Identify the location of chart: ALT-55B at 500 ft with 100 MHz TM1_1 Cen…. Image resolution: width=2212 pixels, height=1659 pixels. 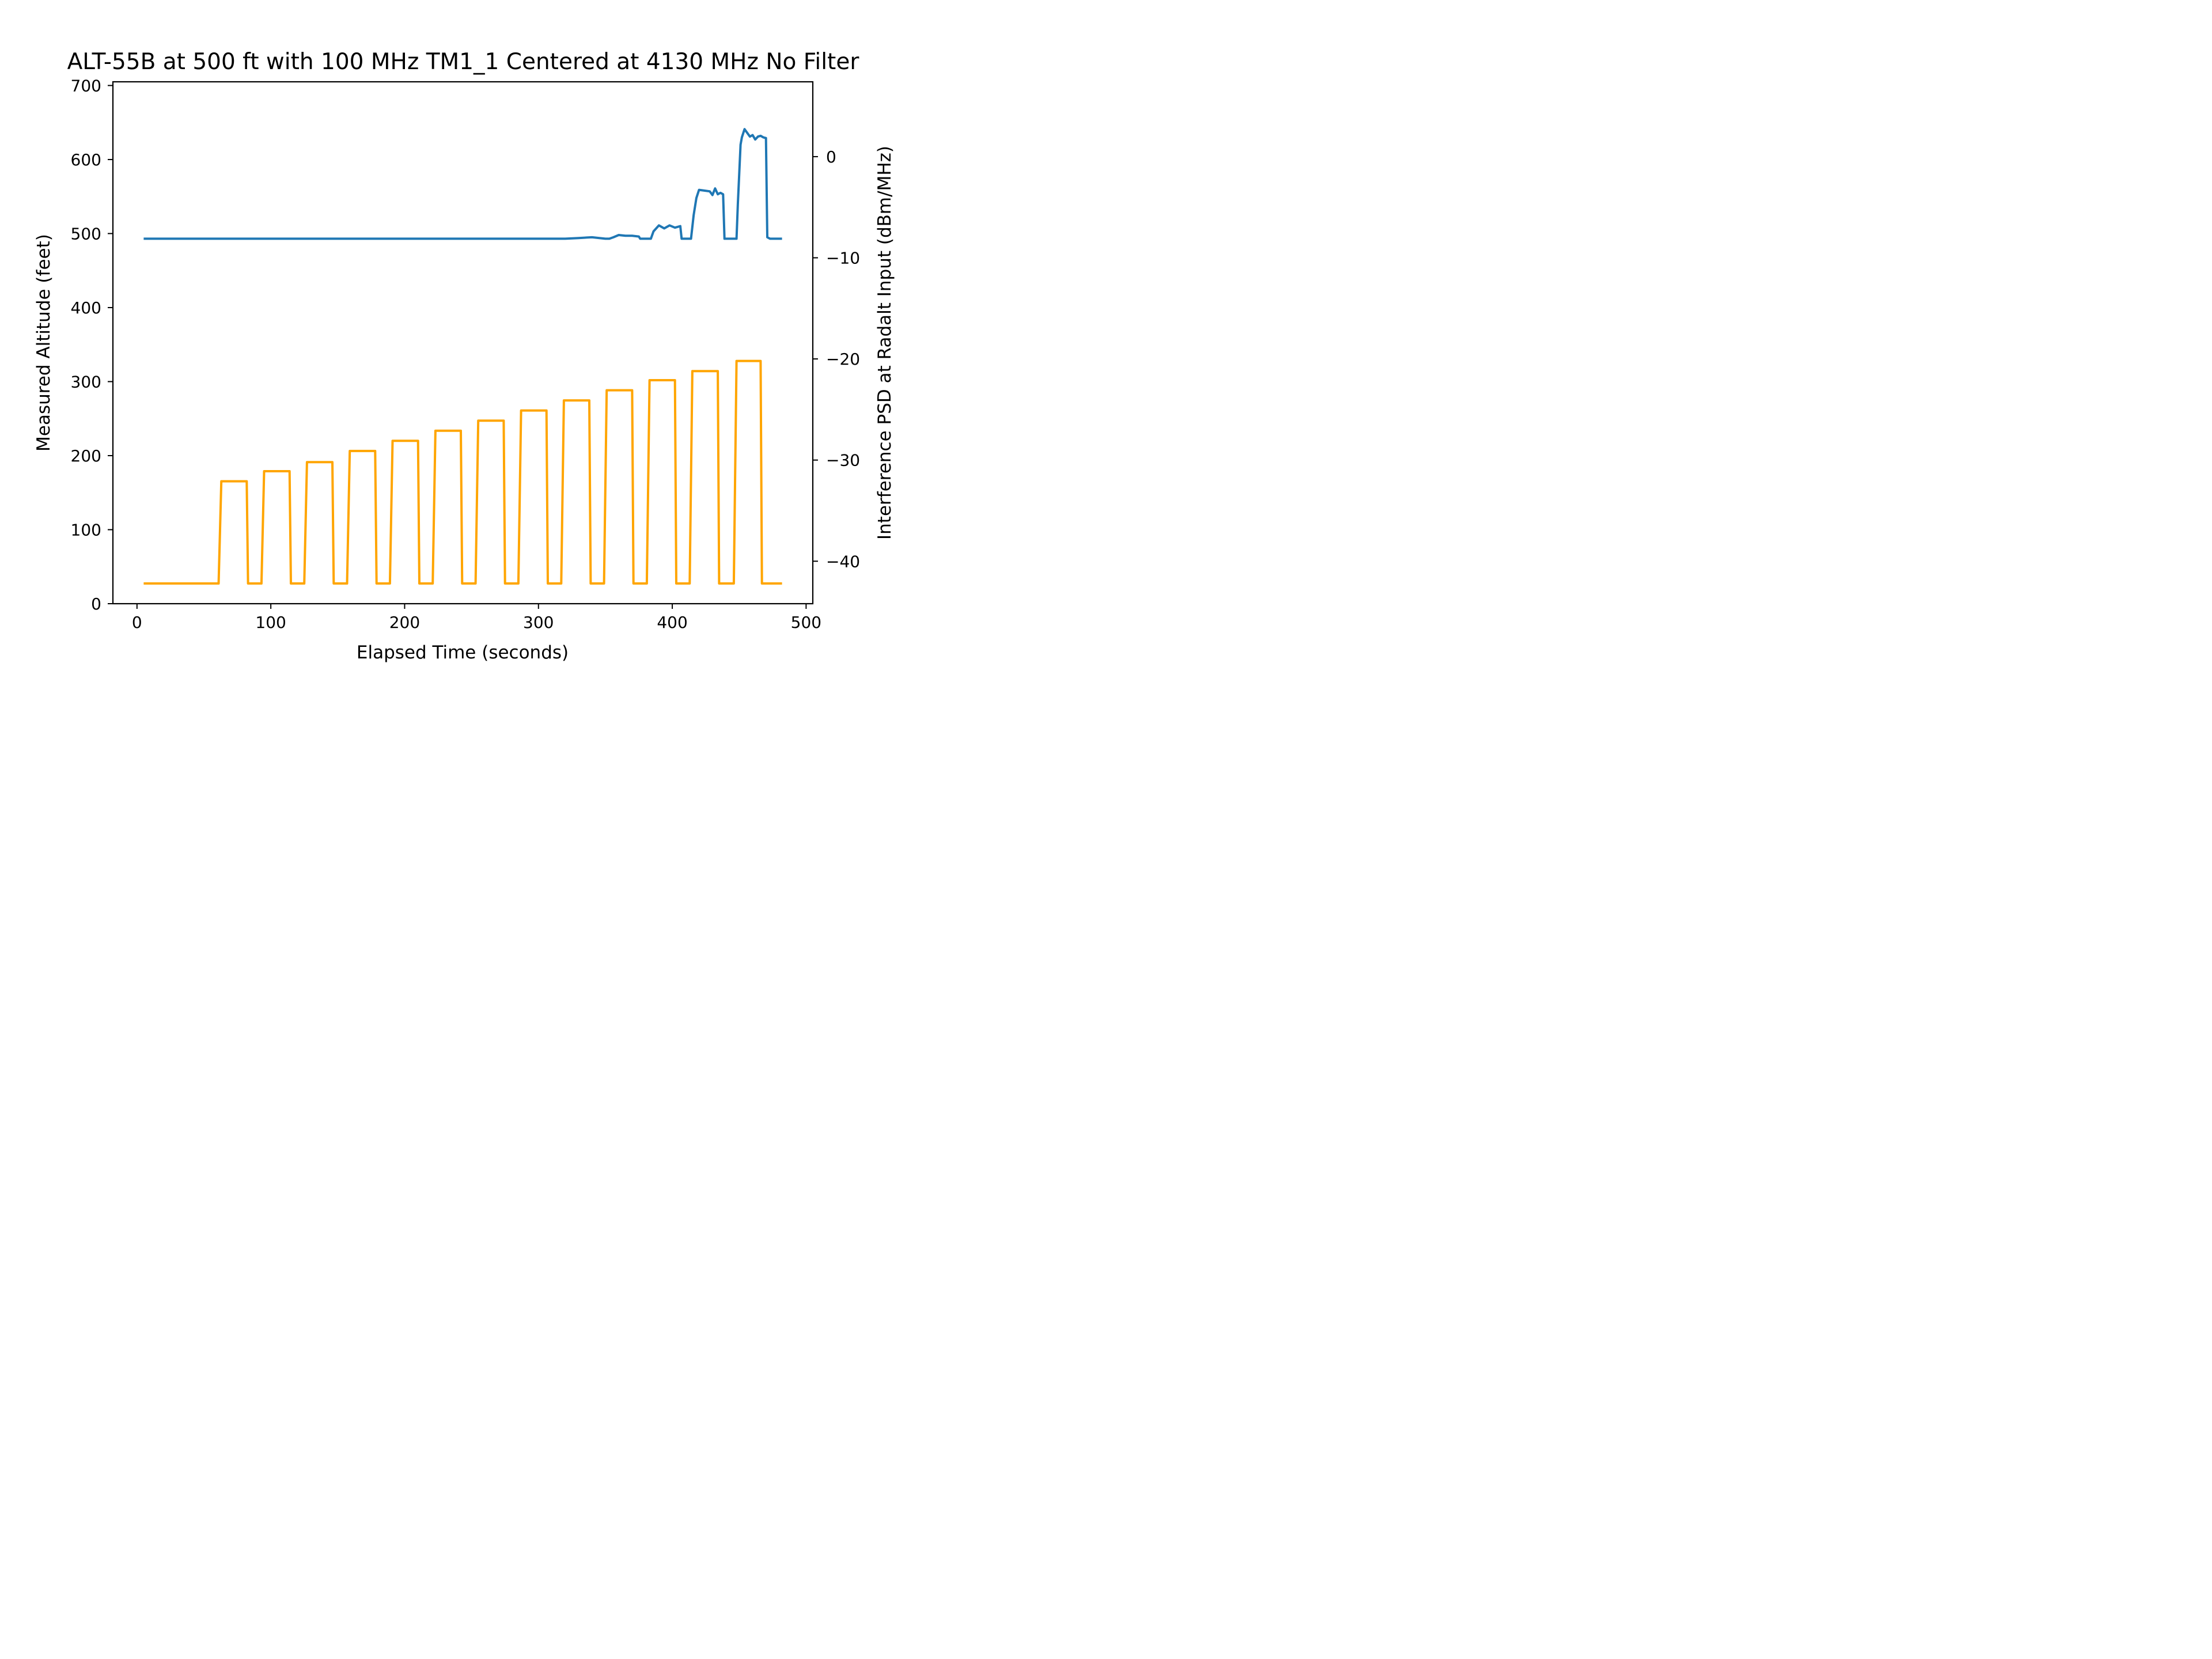
(464, 356).